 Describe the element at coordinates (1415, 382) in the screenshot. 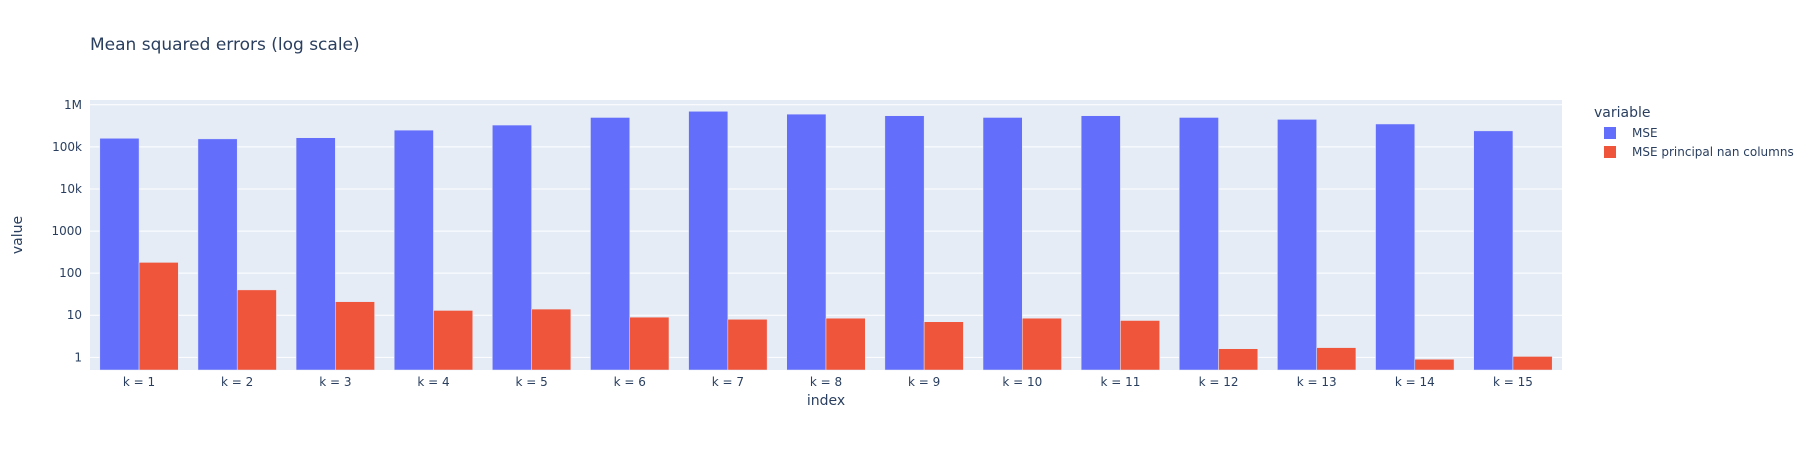

I see `x-tick-label: k = 14` at that location.